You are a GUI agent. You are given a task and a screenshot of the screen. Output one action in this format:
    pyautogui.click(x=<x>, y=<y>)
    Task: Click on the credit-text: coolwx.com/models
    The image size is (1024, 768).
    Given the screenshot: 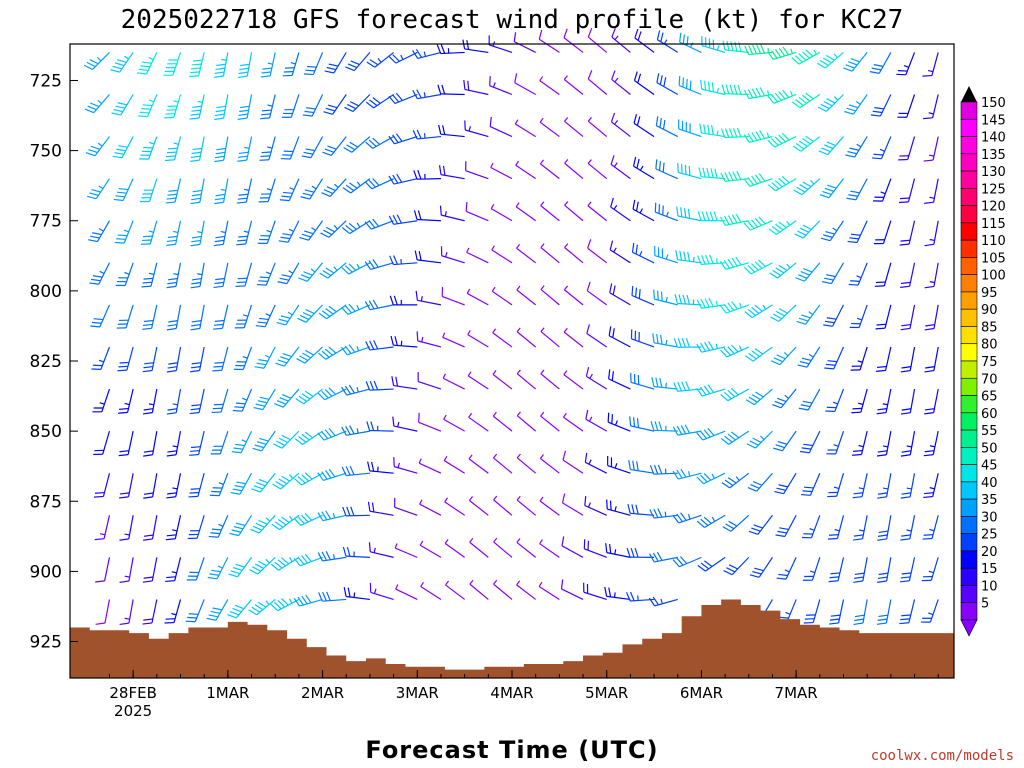 What is the action you would take?
    pyautogui.click(x=942, y=756)
    